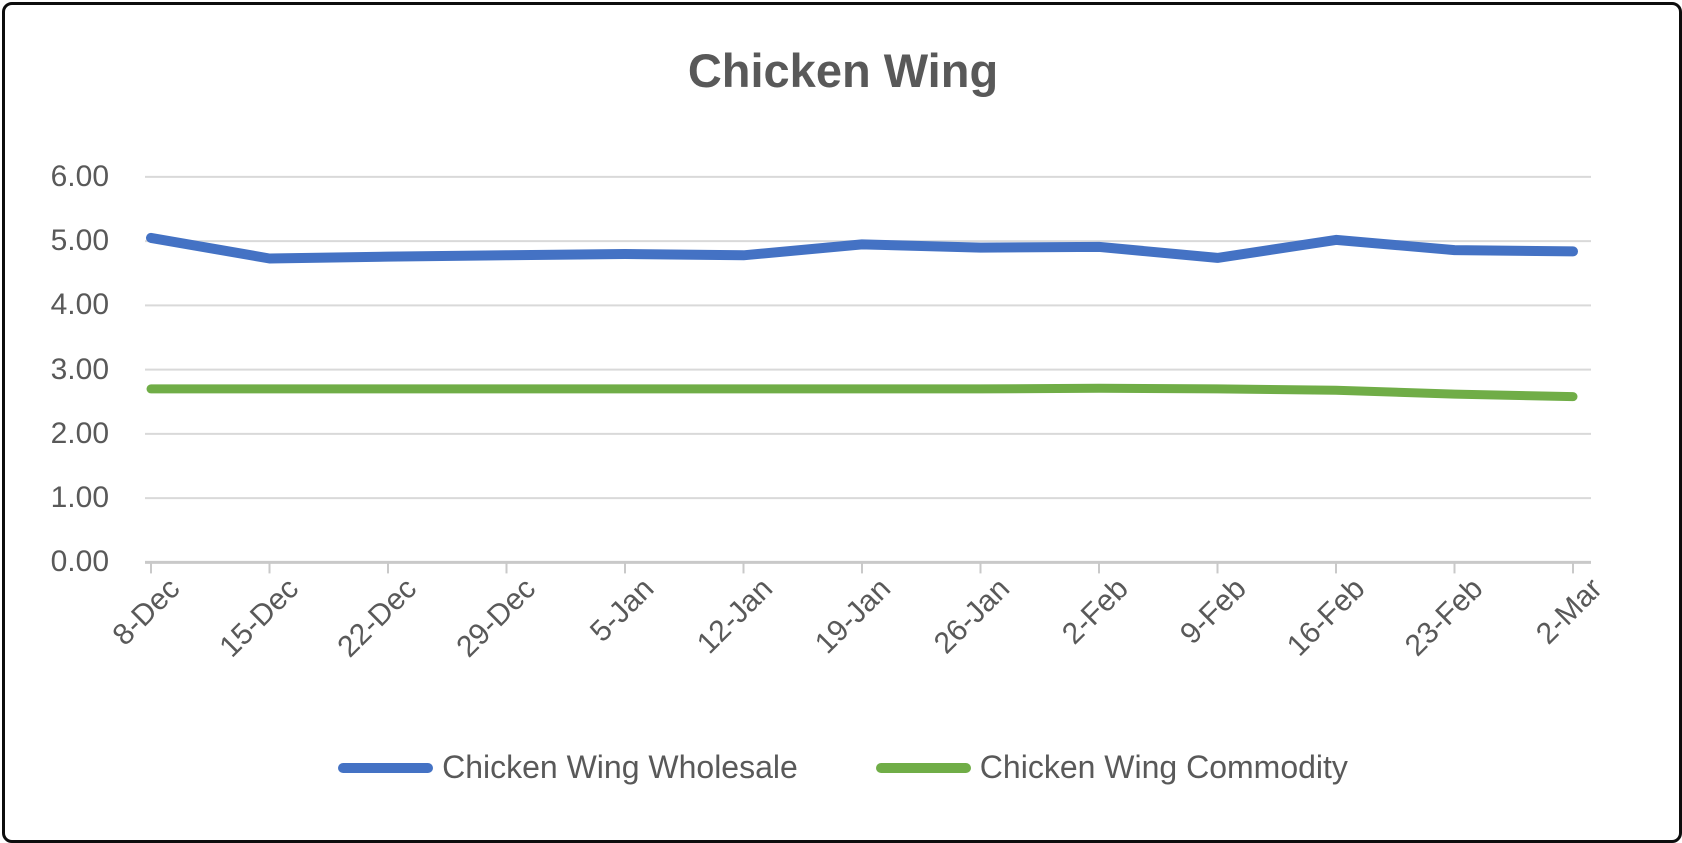 The height and width of the screenshot is (843, 1682). What do you see at coordinates (843, 70) in the screenshot?
I see `chart-title: Chicken Wing` at bounding box center [843, 70].